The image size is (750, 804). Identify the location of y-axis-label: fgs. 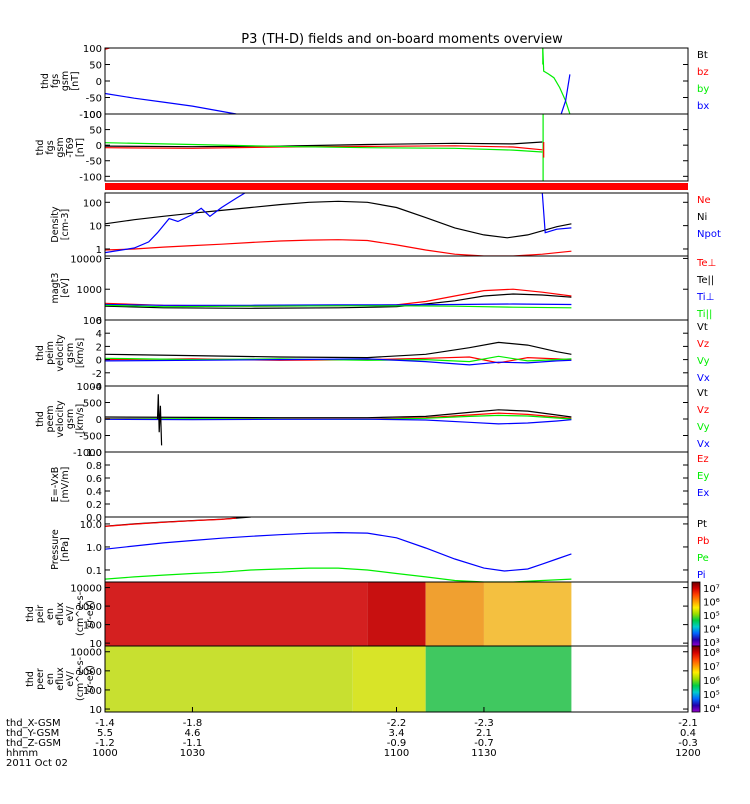
(55, 81).